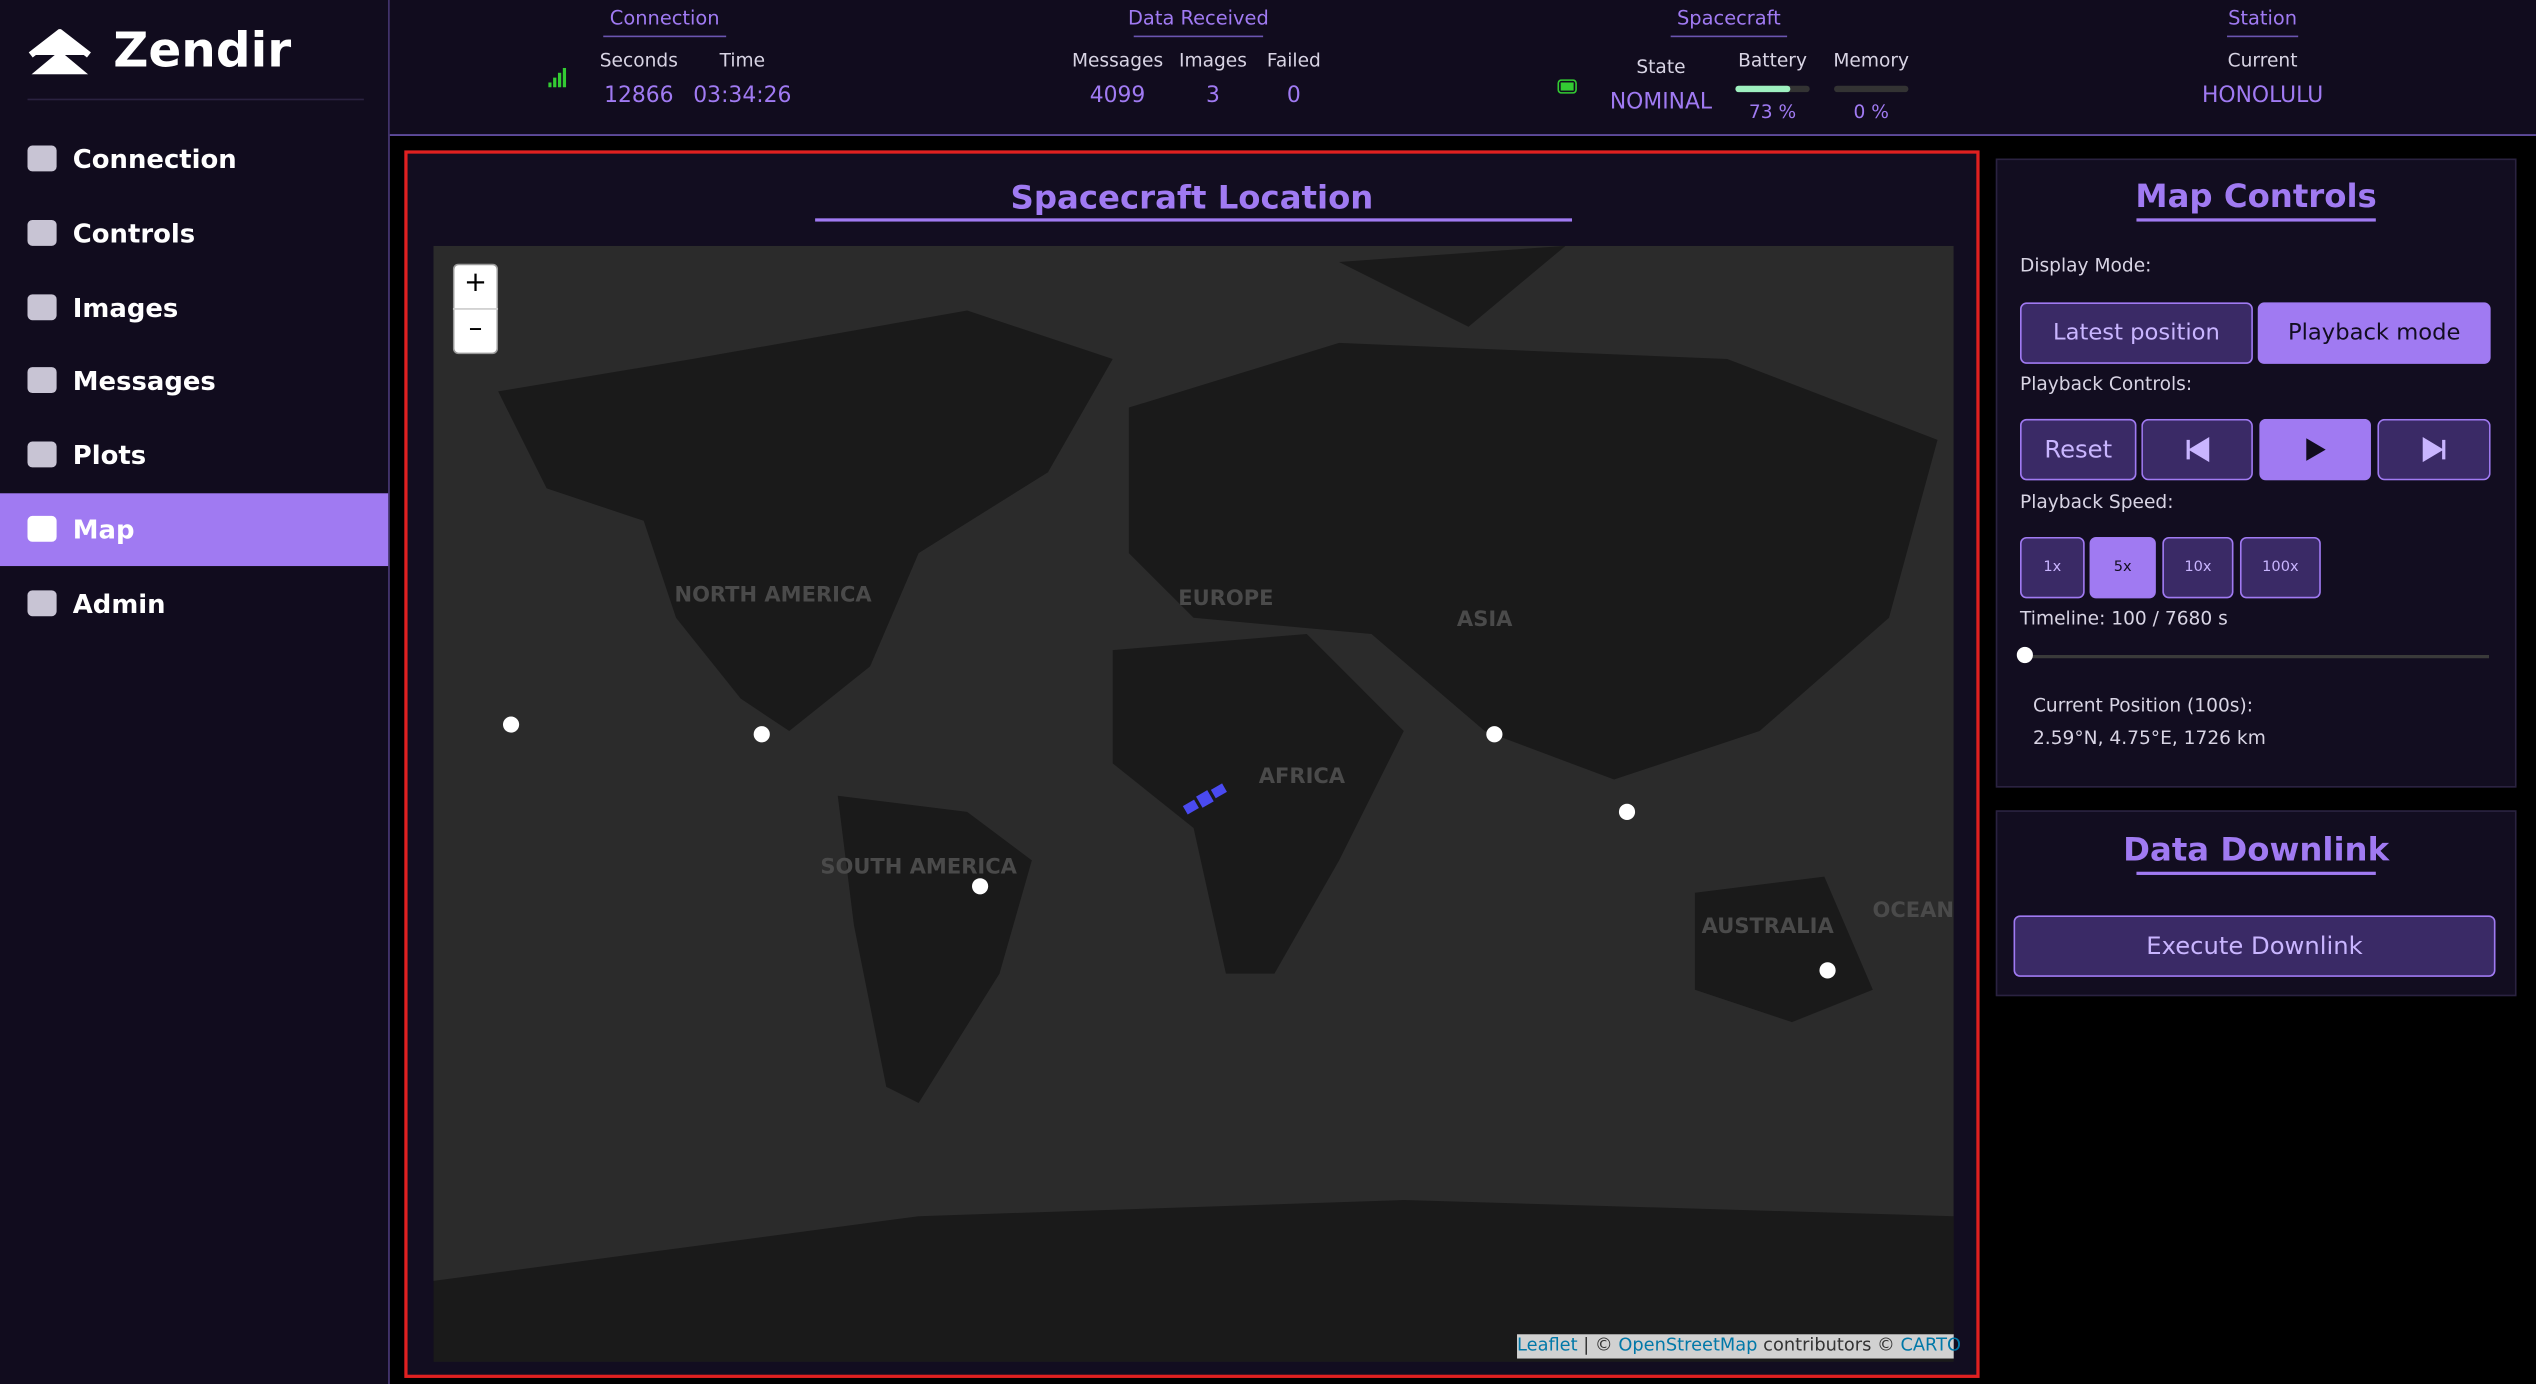 The width and height of the screenshot is (2536, 1384). Describe the element at coordinates (2143, 705) in the screenshot. I see `label: Current Position (100s):` at that location.